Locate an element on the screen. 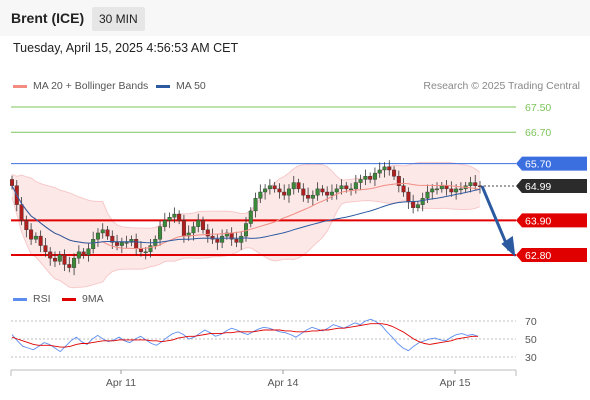  legend-9ma: 9MA is located at coordinates (83, 299).